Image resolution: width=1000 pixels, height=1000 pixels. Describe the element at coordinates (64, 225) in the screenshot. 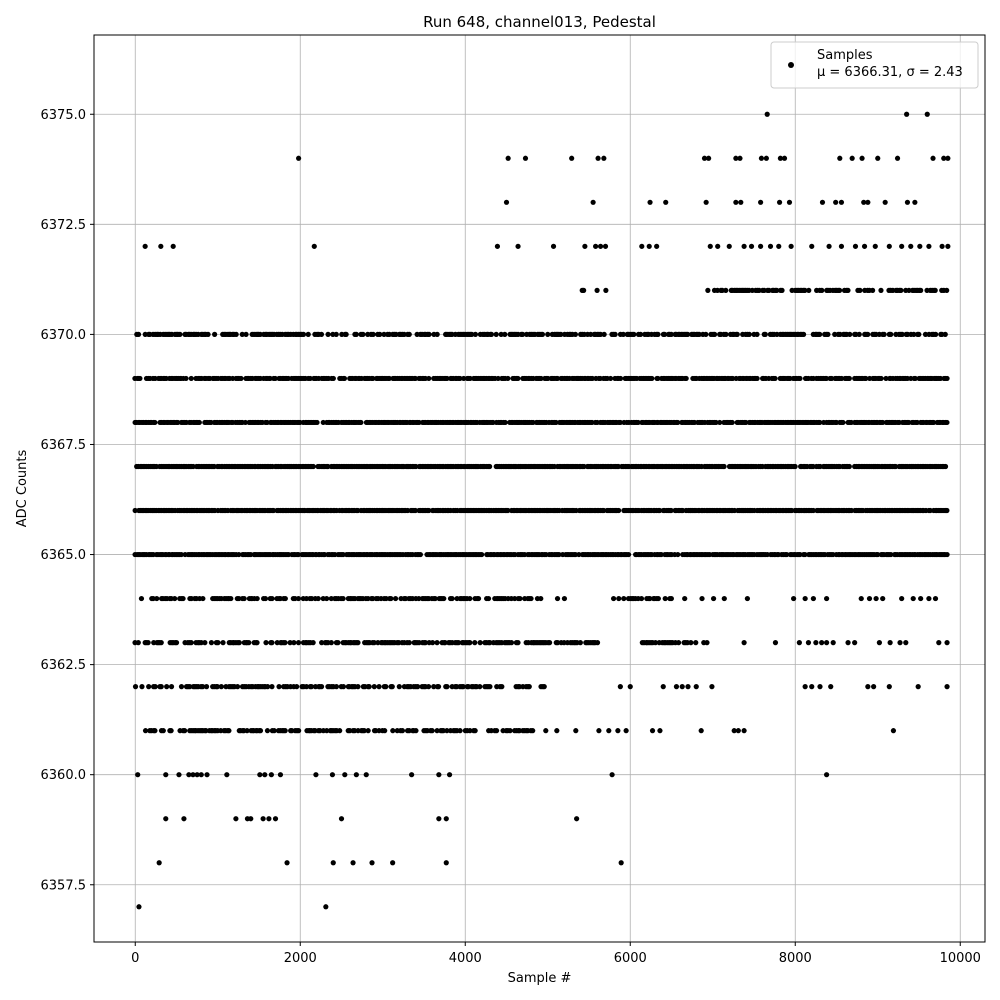

I see `y-tick-label: 6372.5` at that location.